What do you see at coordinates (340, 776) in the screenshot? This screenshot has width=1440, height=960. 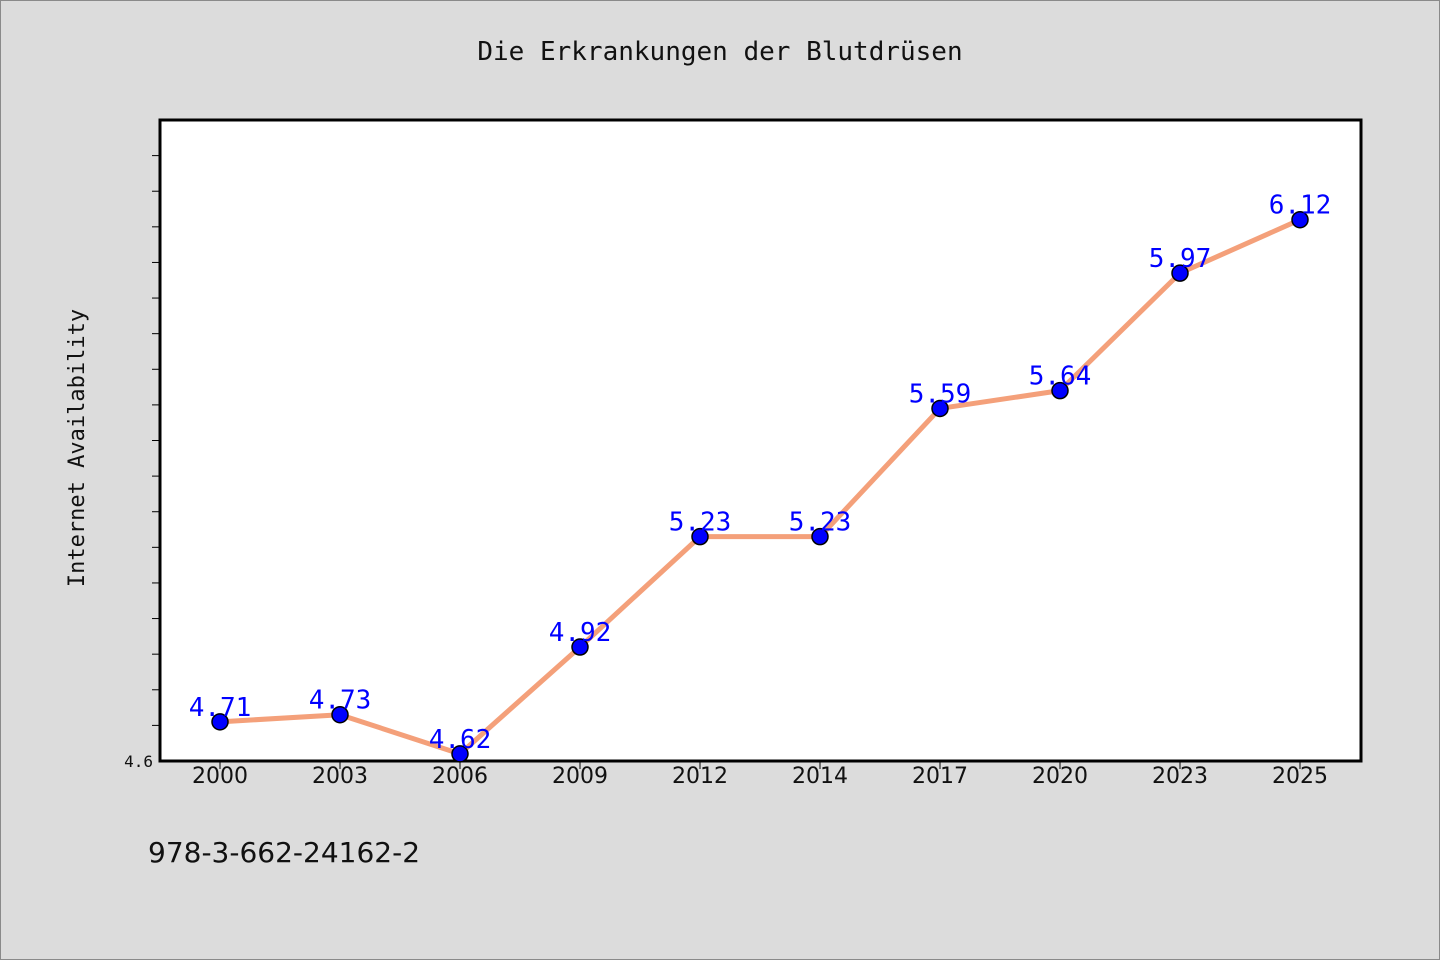 I see `x-tick-label: 2003` at bounding box center [340, 776].